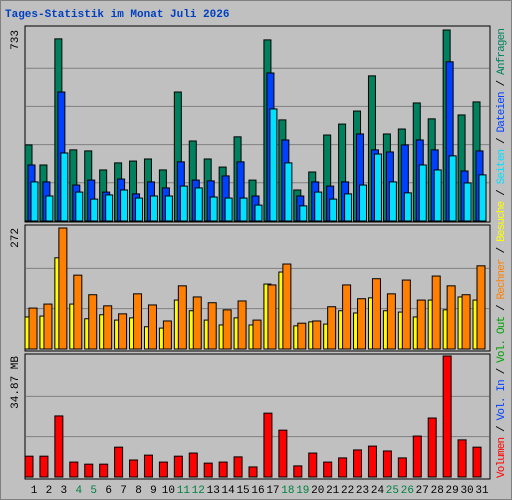 This screenshot has width=512, height=500. I want to click on x-tick-label: 7, so click(123, 491).